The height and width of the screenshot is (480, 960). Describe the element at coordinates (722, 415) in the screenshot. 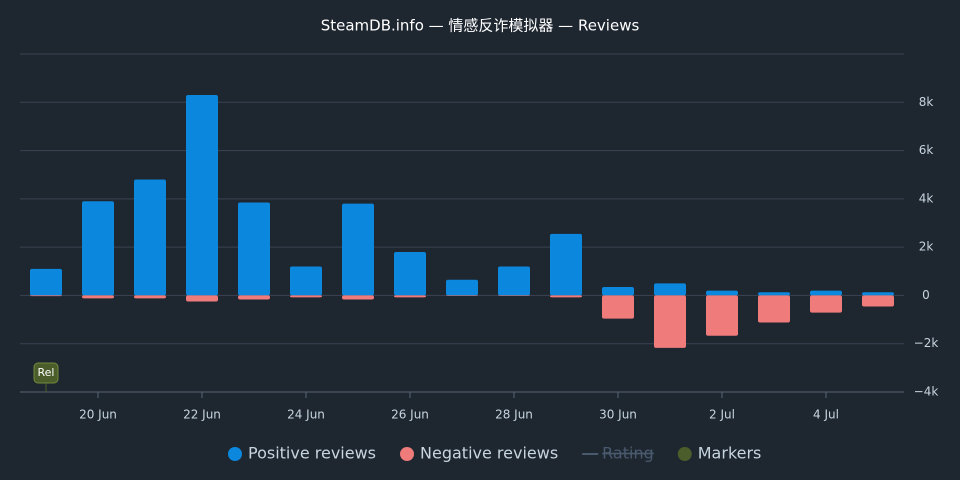

I see `x-tick-label: 2 Jul` at that location.